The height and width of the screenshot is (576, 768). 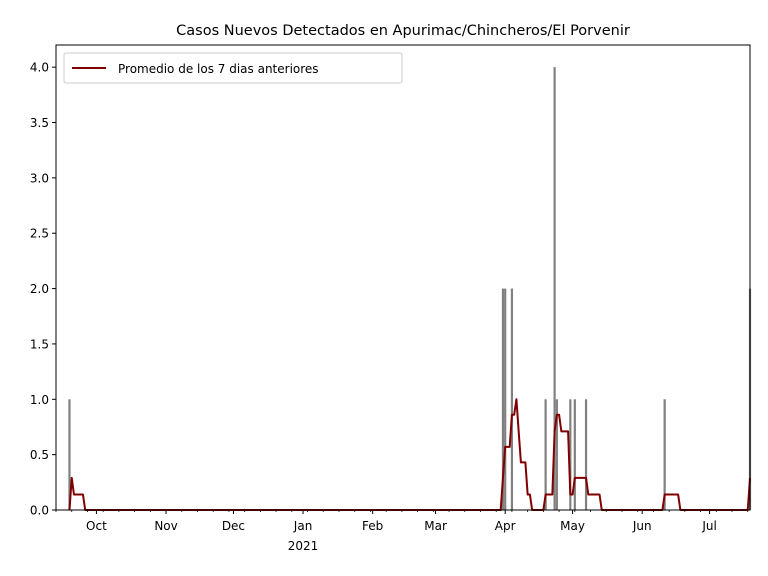 I want to click on x-tick-year-label: 2021, so click(x=303, y=546).